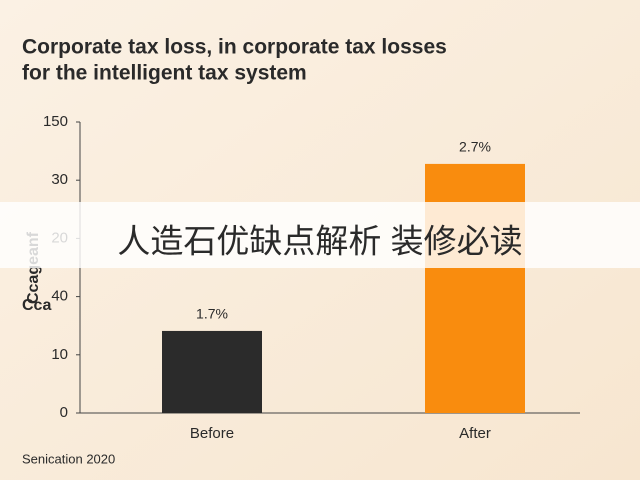 The height and width of the screenshot is (480, 640). Describe the element at coordinates (55, 121) in the screenshot. I see `y-tick-label: 150` at that location.